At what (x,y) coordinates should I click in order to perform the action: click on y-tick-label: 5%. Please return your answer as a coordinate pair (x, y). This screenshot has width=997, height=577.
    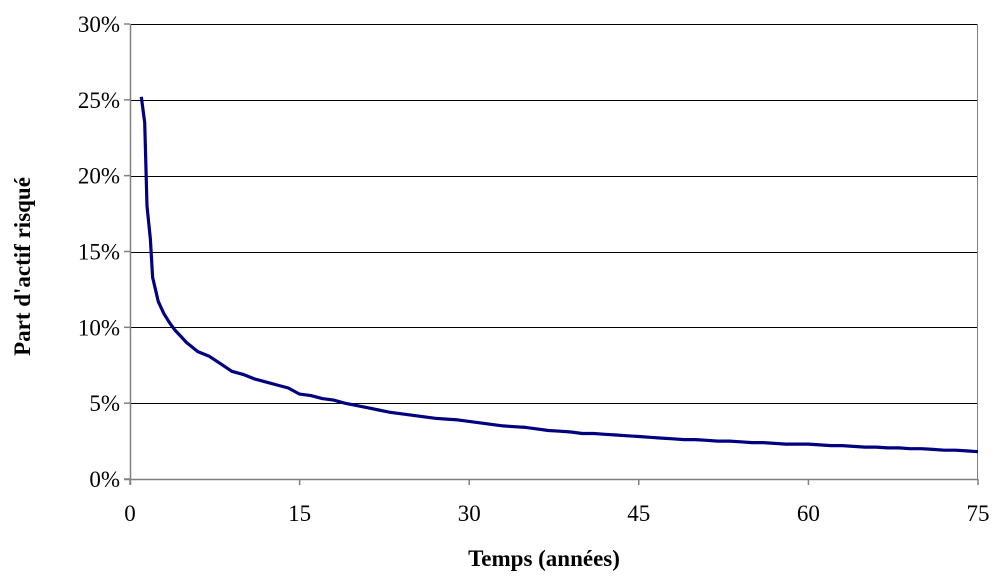
    Looking at the image, I should click on (104, 403).